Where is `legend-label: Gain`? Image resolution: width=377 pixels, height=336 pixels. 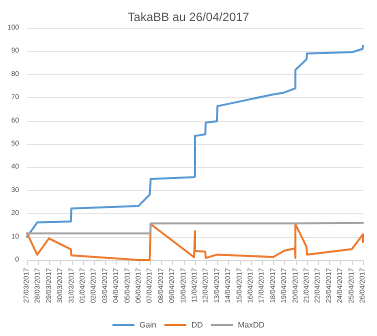
legend-label: Gain is located at coordinates (147, 325).